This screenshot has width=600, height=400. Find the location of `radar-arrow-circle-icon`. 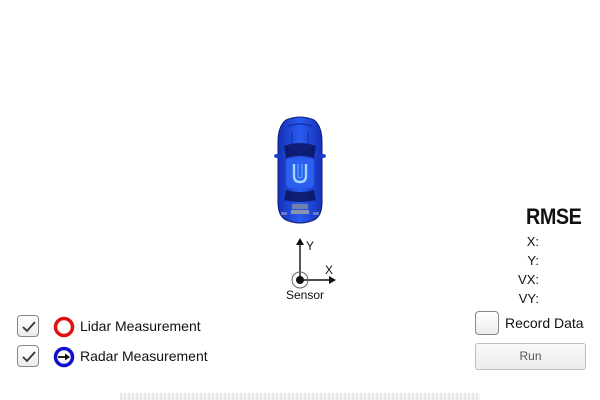

radar-arrow-circle-icon is located at coordinates (64, 357).